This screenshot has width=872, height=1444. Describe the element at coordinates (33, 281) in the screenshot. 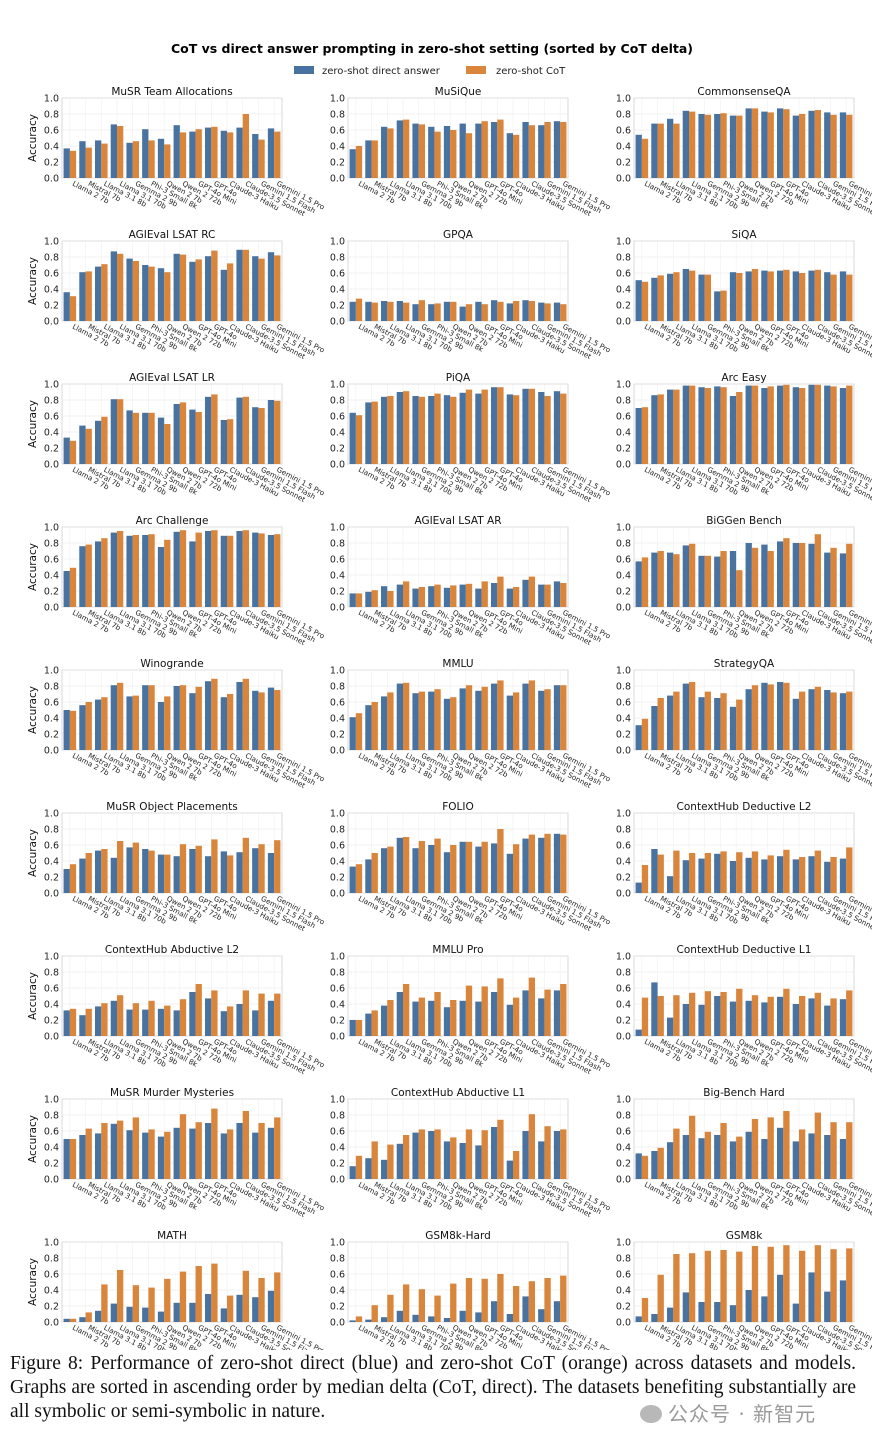

I see `y-axis-label: Accuracy` at that location.